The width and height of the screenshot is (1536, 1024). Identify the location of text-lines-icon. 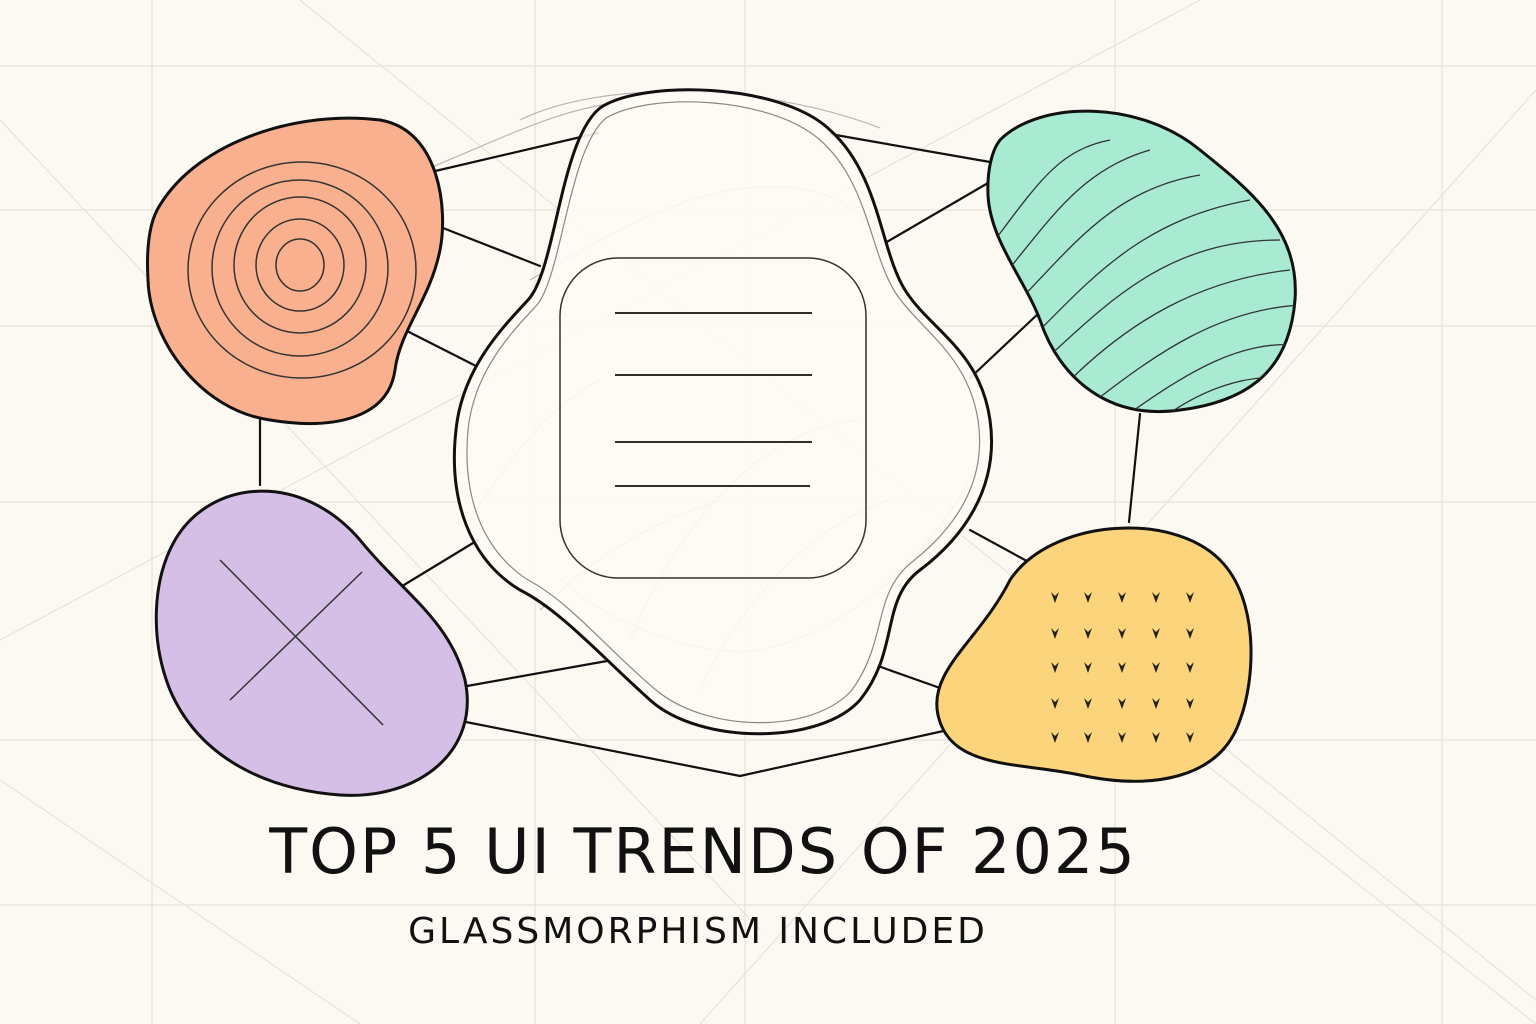
(713, 399).